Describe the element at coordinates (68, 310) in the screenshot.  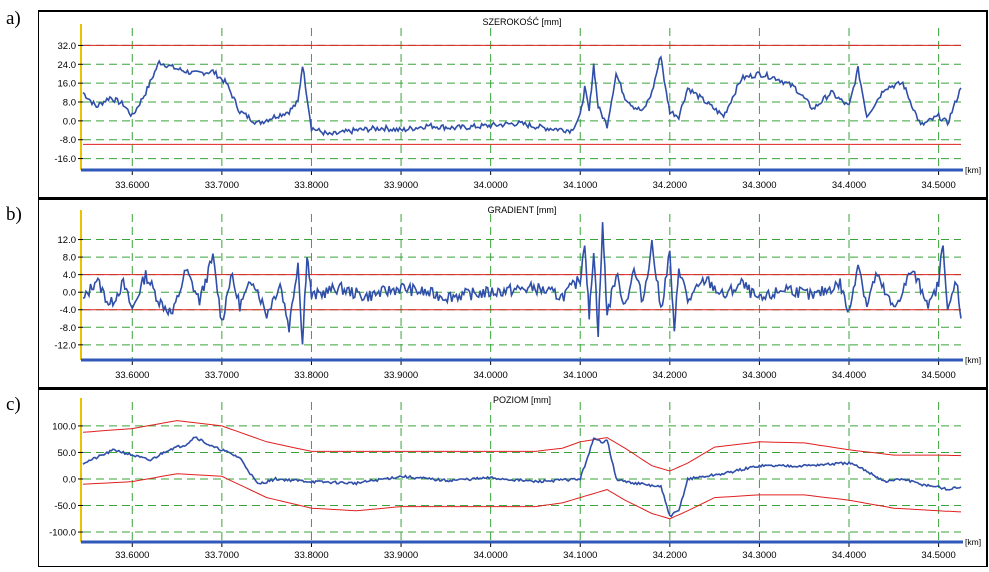
I see `y-tick-label: -4.0` at that location.